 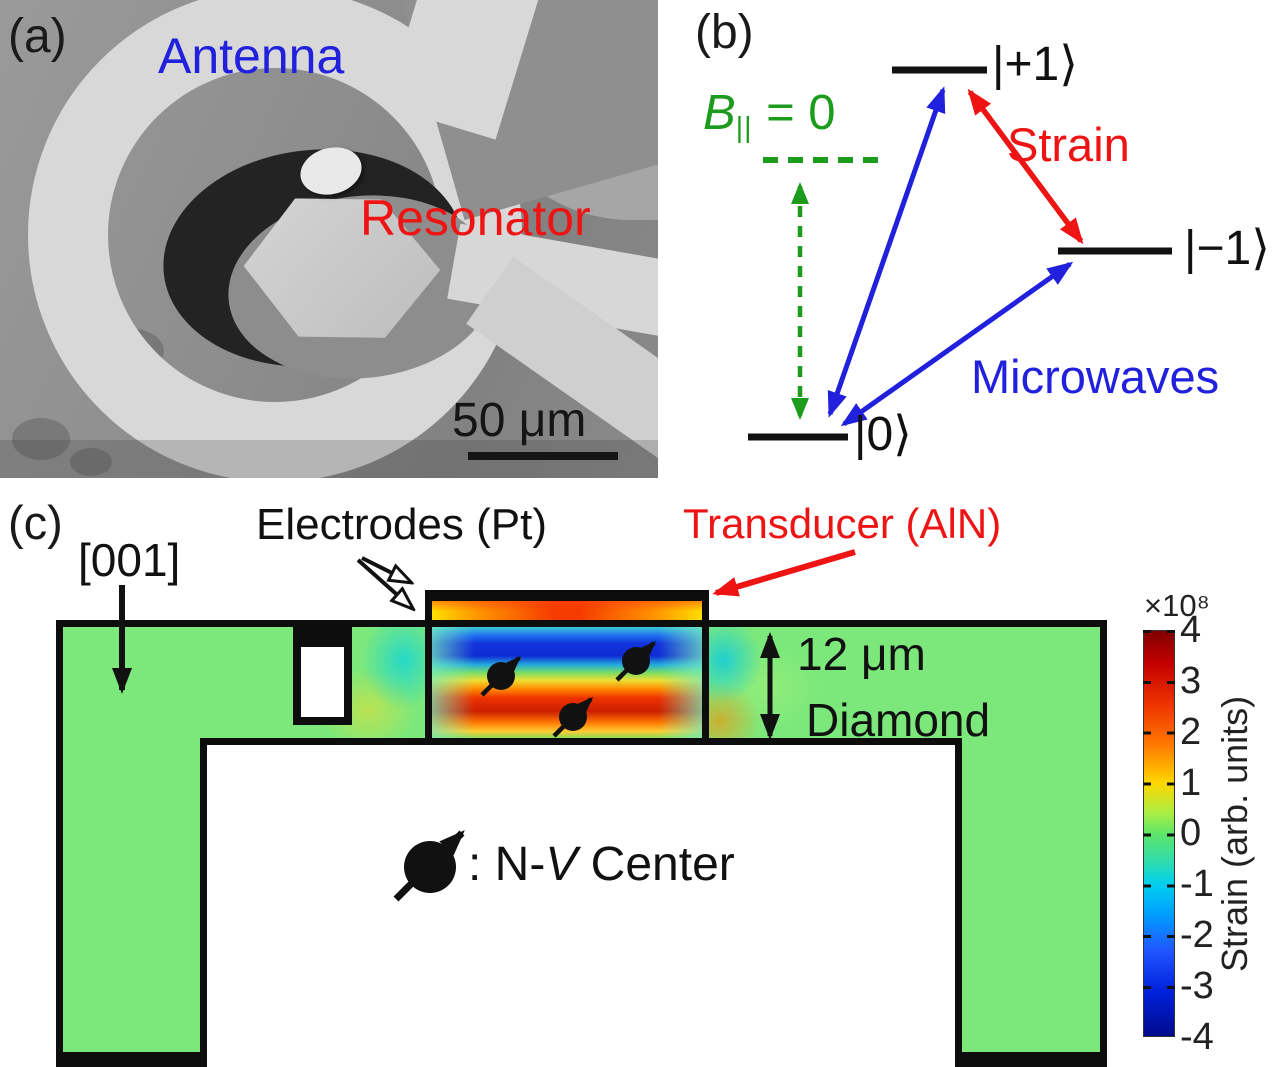 What do you see at coordinates (1095, 376) in the screenshot?
I see `microwaves-label: Microwaves` at bounding box center [1095, 376].